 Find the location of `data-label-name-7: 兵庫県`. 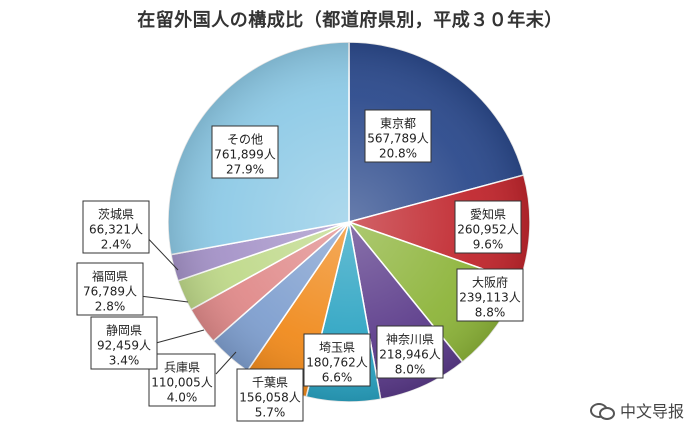

data-label-name-7: 兵庫県 is located at coordinates (182, 368).